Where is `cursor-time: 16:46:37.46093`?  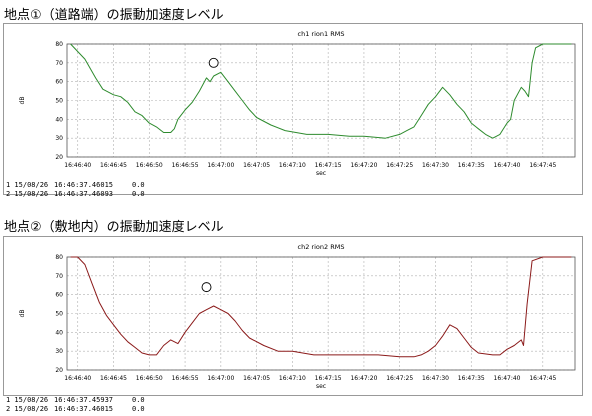 cursor-time: 16:46:37.46093 is located at coordinates (84, 194).